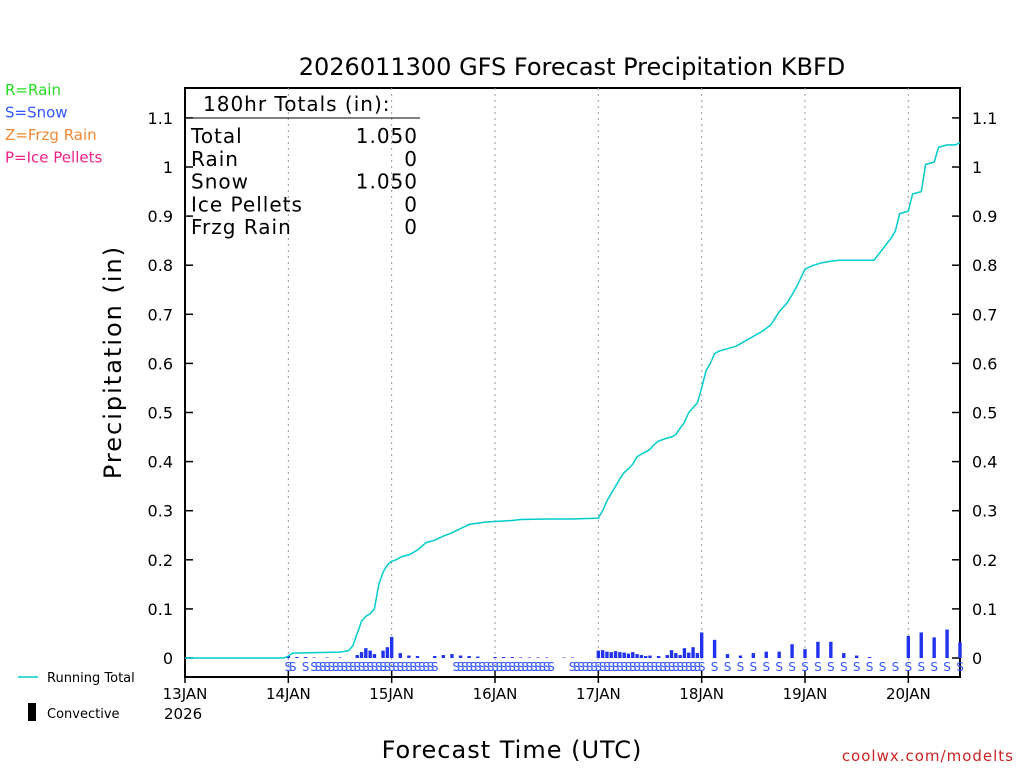 The height and width of the screenshot is (768, 1024). Describe the element at coordinates (160, 413) in the screenshot. I see `y-tick-label-left: 0.5` at that location.